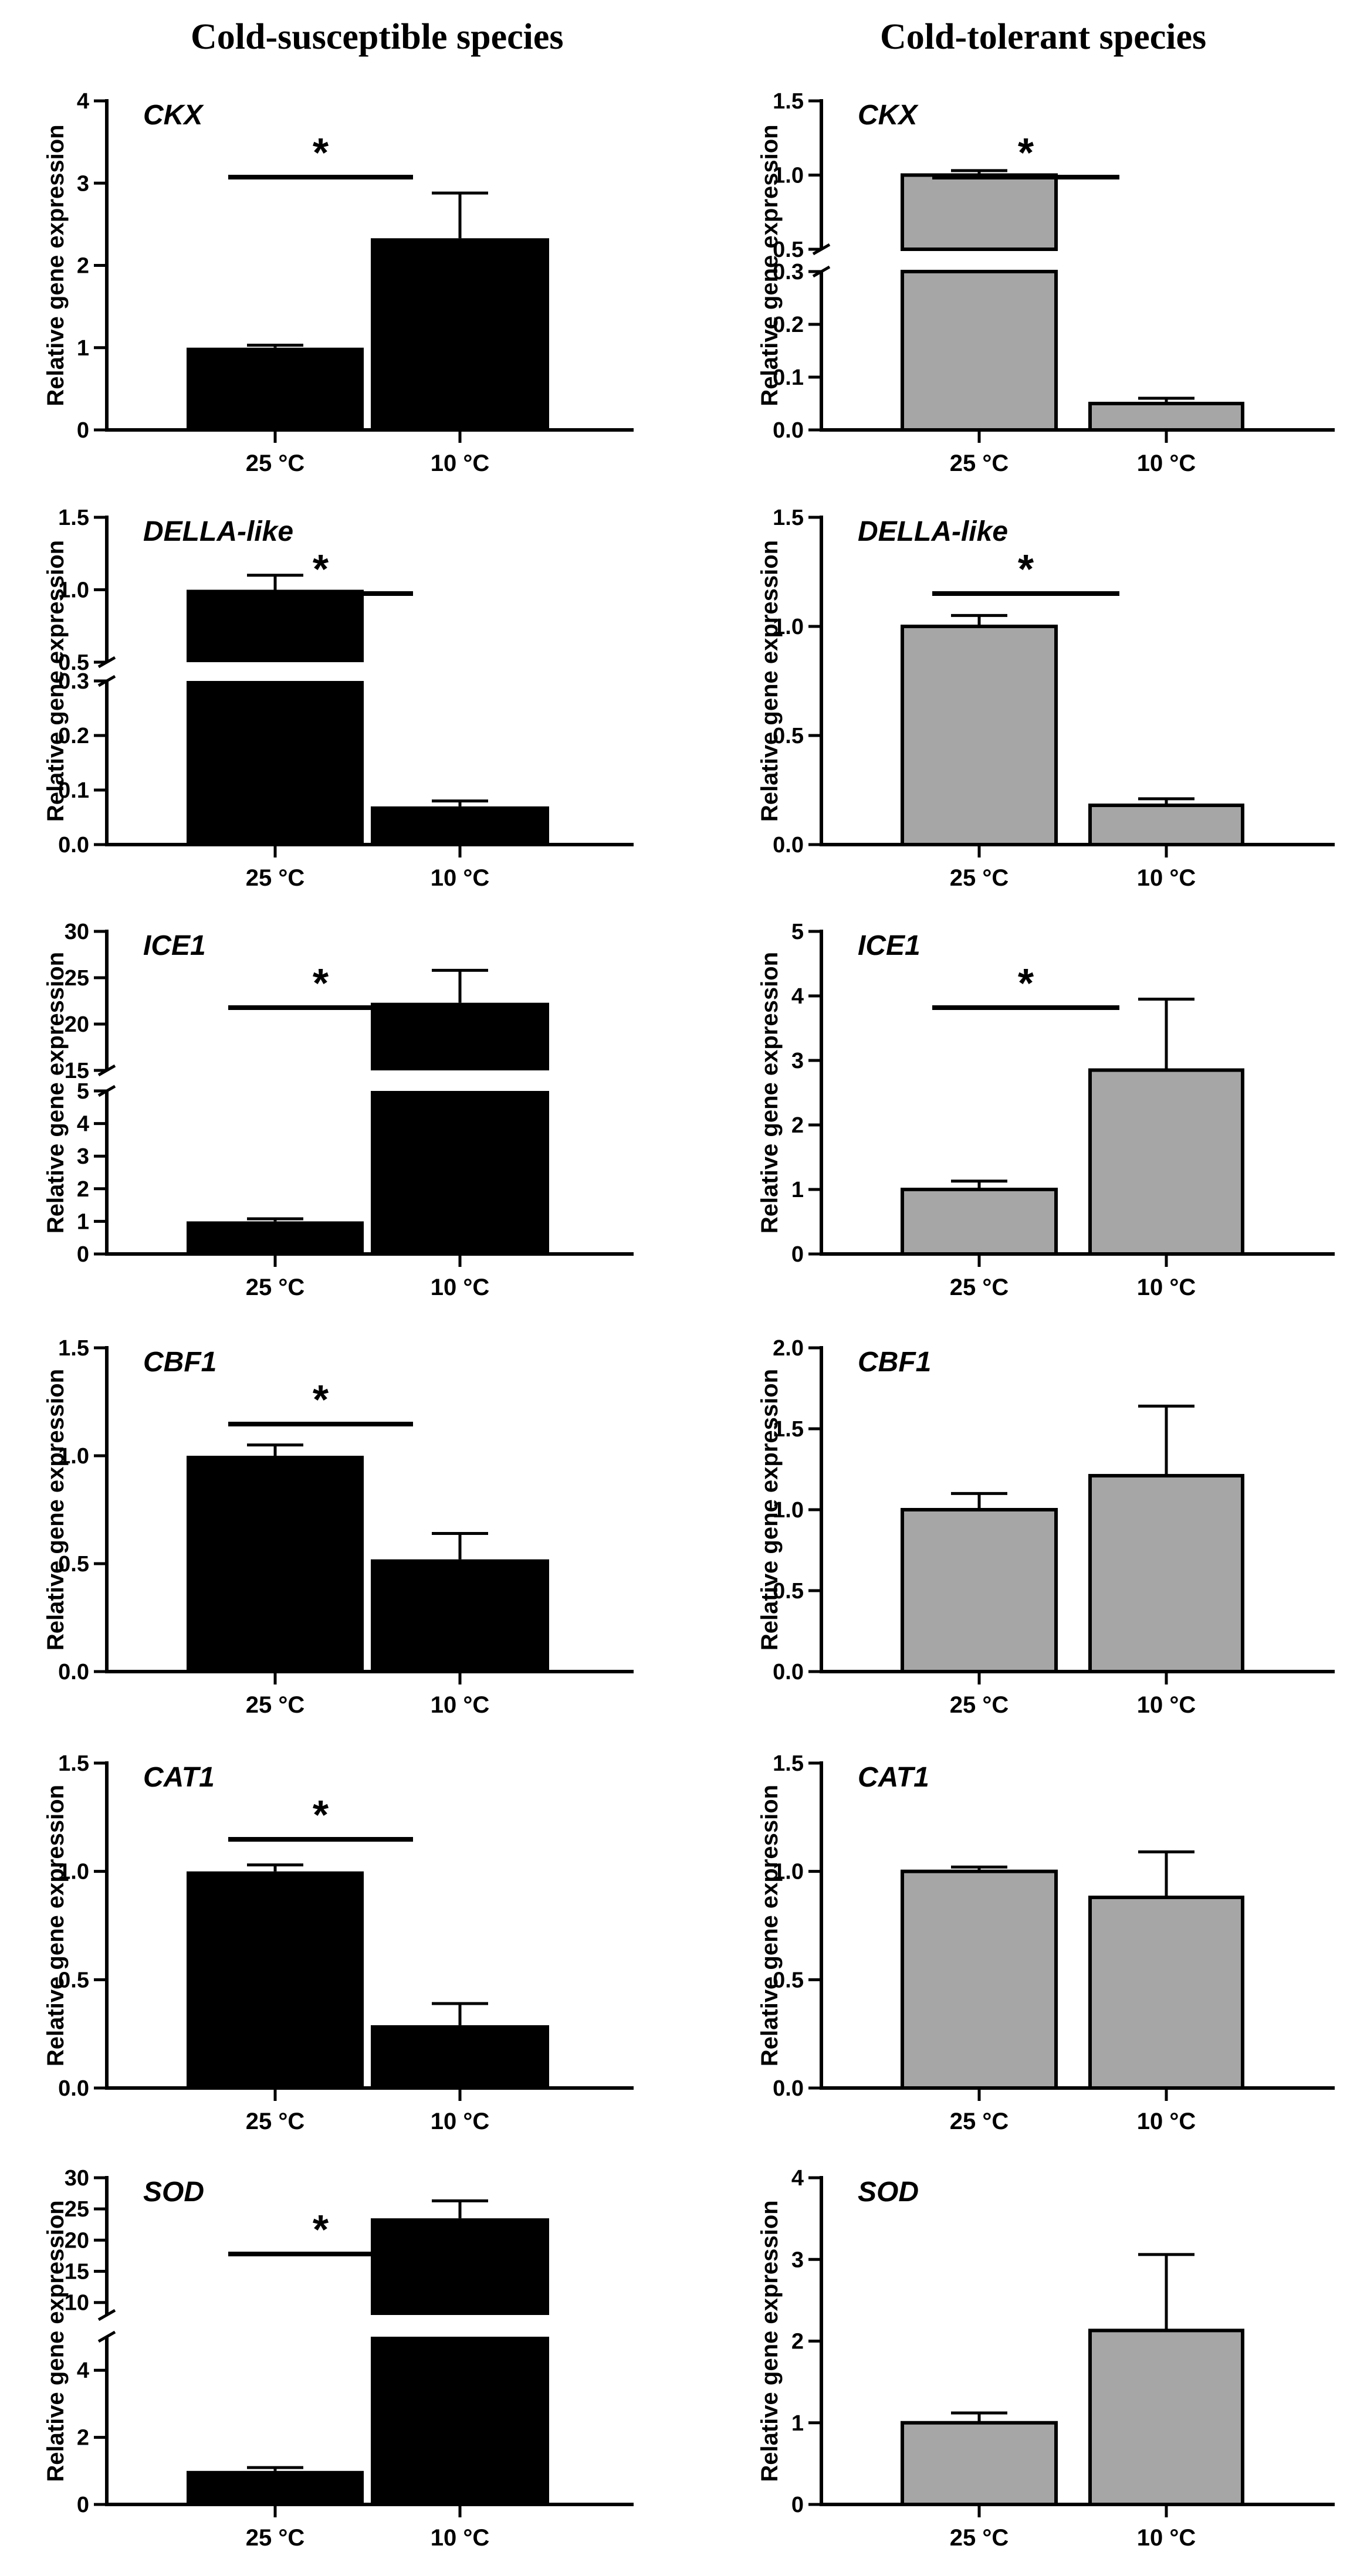  Describe the element at coordinates (1043, 37) in the screenshot. I see `column-title-cold-tolerant: Cold-tolerant species` at that location.